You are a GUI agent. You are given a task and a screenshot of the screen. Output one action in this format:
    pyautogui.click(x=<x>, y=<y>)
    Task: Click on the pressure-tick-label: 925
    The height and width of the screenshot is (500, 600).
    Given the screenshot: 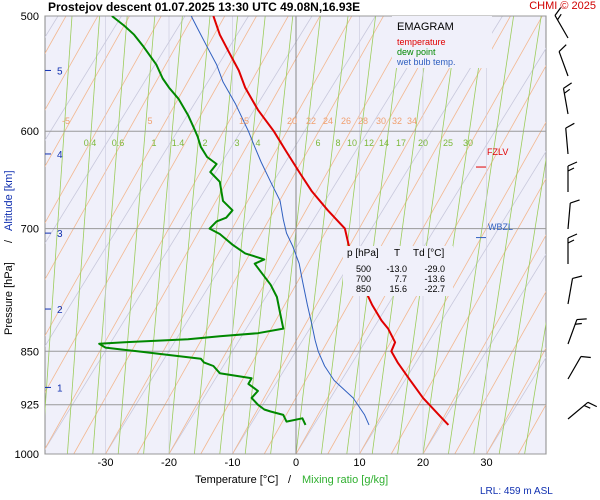 What is the action you would take?
    pyautogui.click(x=30, y=406)
    